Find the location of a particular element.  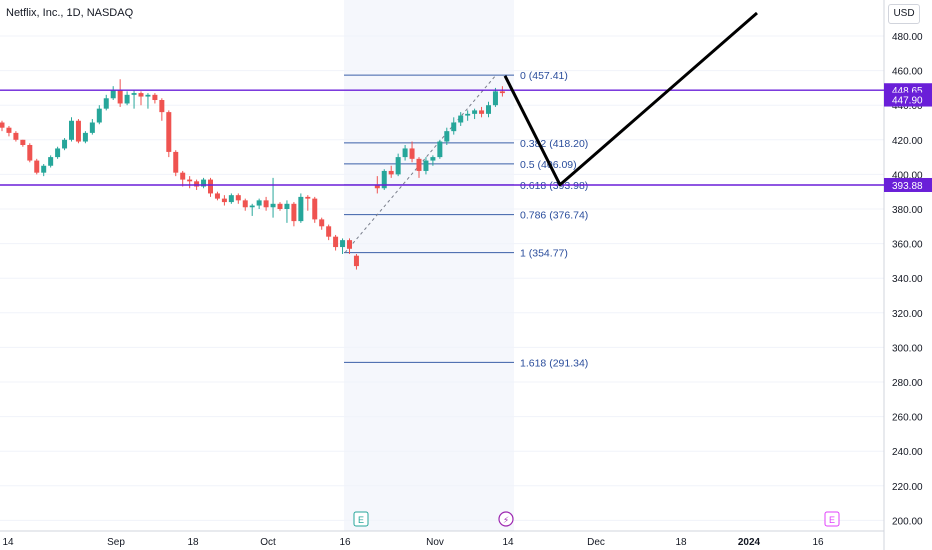

fib-level-label: 0.786 (376.74) is located at coordinates (554, 216).